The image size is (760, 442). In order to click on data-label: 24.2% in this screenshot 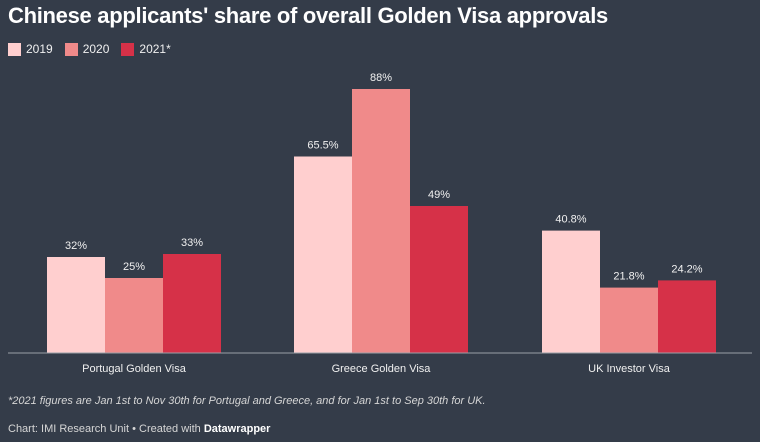, I will do `click(686, 269)`.